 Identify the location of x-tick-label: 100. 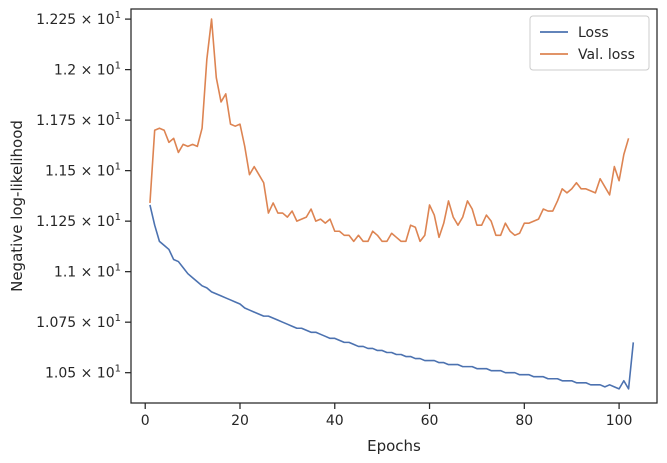
(619, 421).